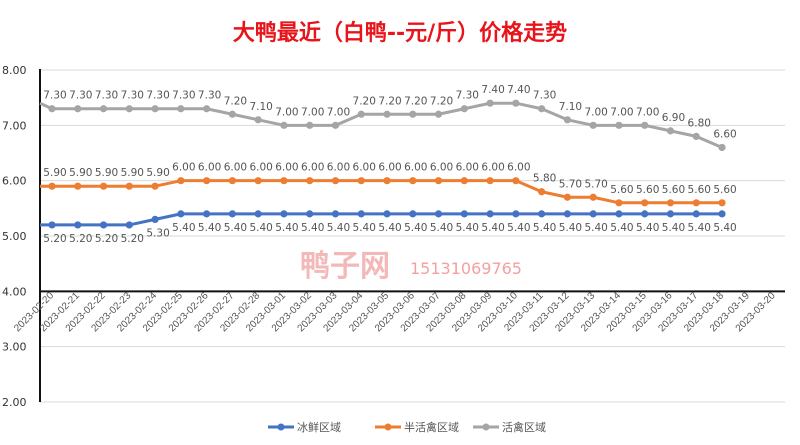 The width and height of the screenshot is (800, 445). What do you see at coordinates (518, 90) in the screenshot?
I see `data-label: 7.40` at bounding box center [518, 90].